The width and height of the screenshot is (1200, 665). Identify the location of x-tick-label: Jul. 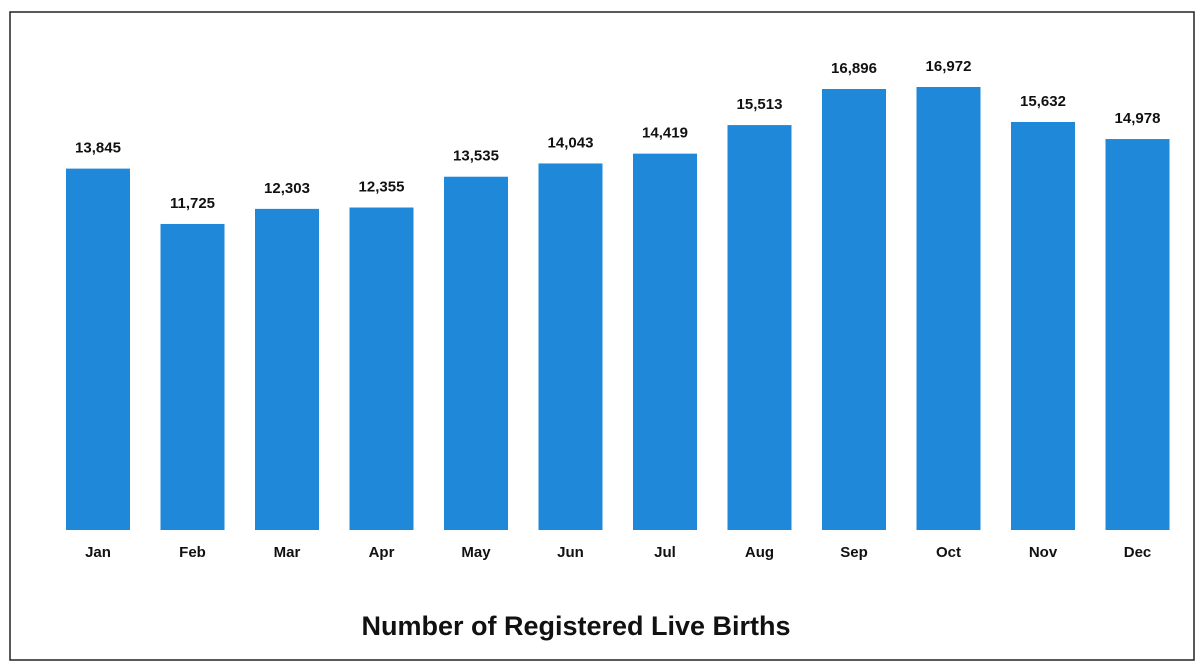
(665, 552).